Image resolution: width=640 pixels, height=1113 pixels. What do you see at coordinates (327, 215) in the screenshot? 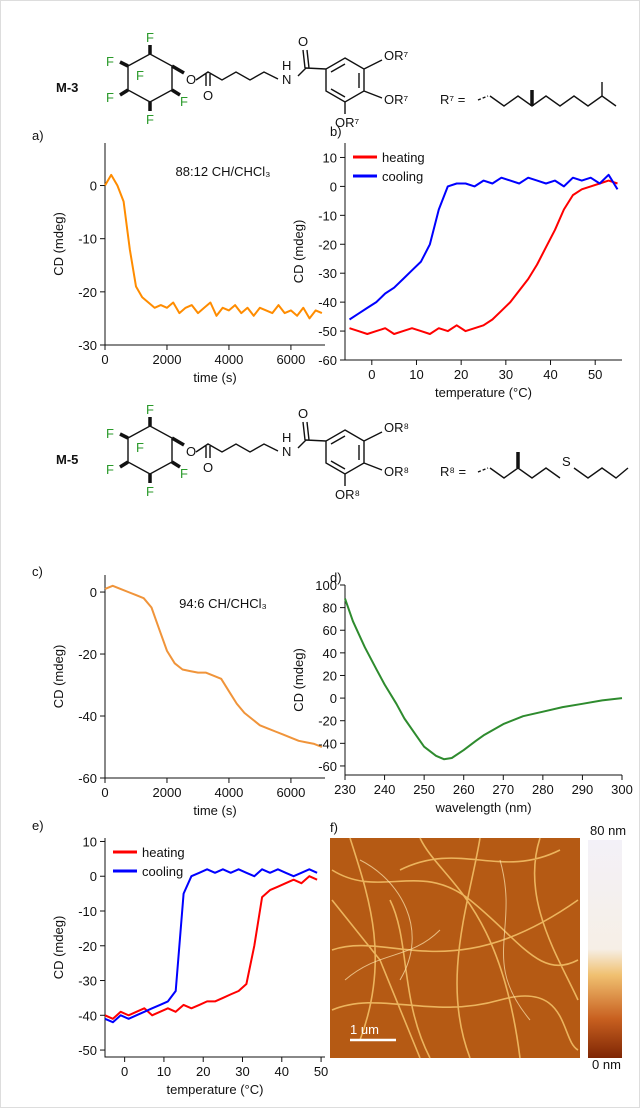
I see `y-tick-label: -10` at bounding box center [327, 215].